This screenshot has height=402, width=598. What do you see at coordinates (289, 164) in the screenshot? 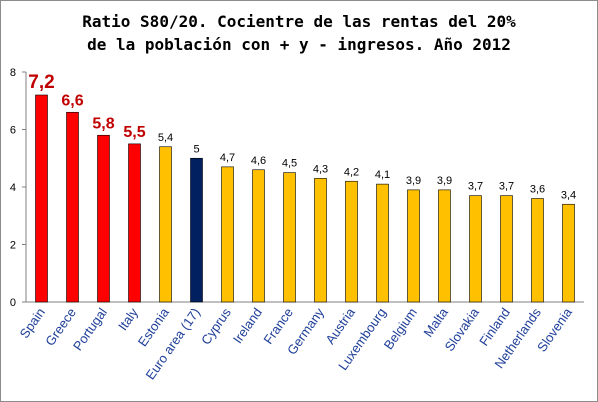
I see `data-label: 4,5` at bounding box center [289, 164].